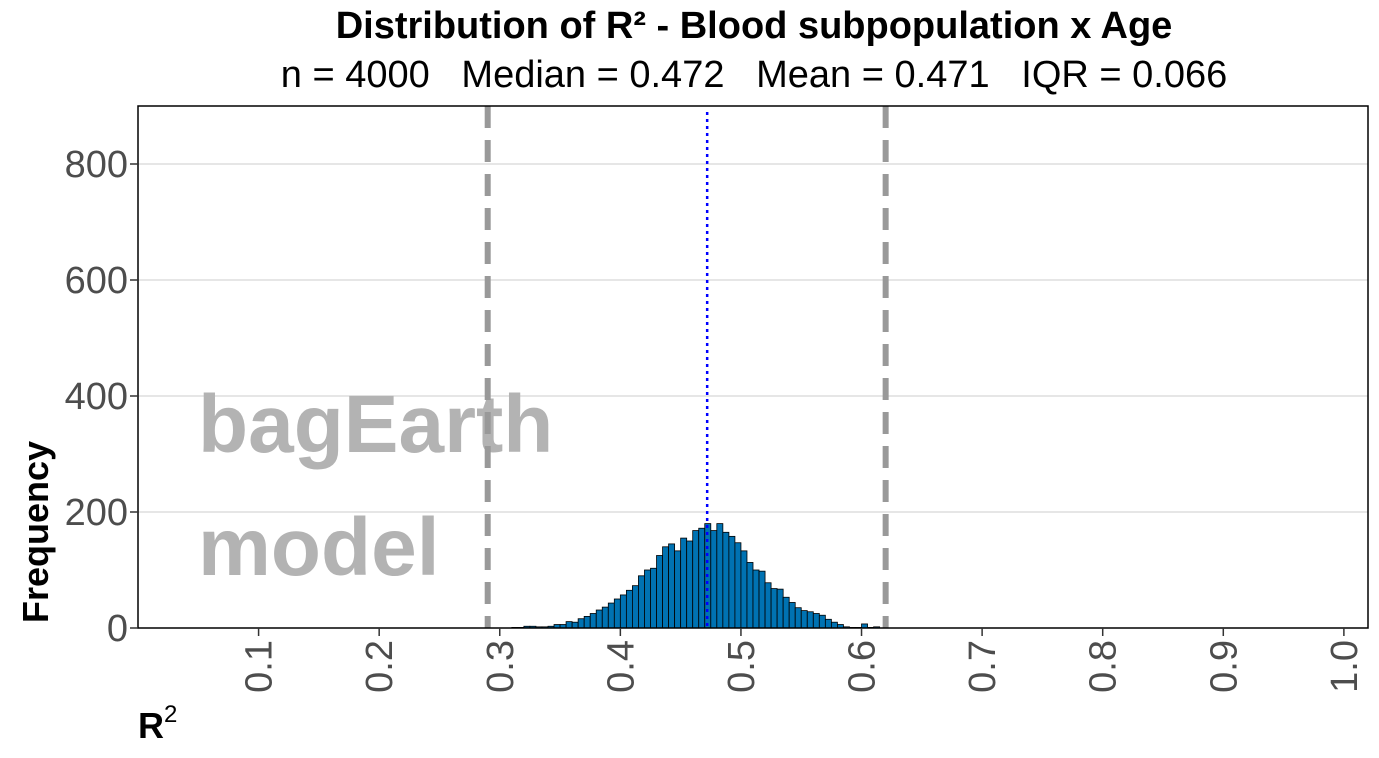 The image size is (1379, 758). I want to click on x-tick-label: 0.8, so click(1104, 666).